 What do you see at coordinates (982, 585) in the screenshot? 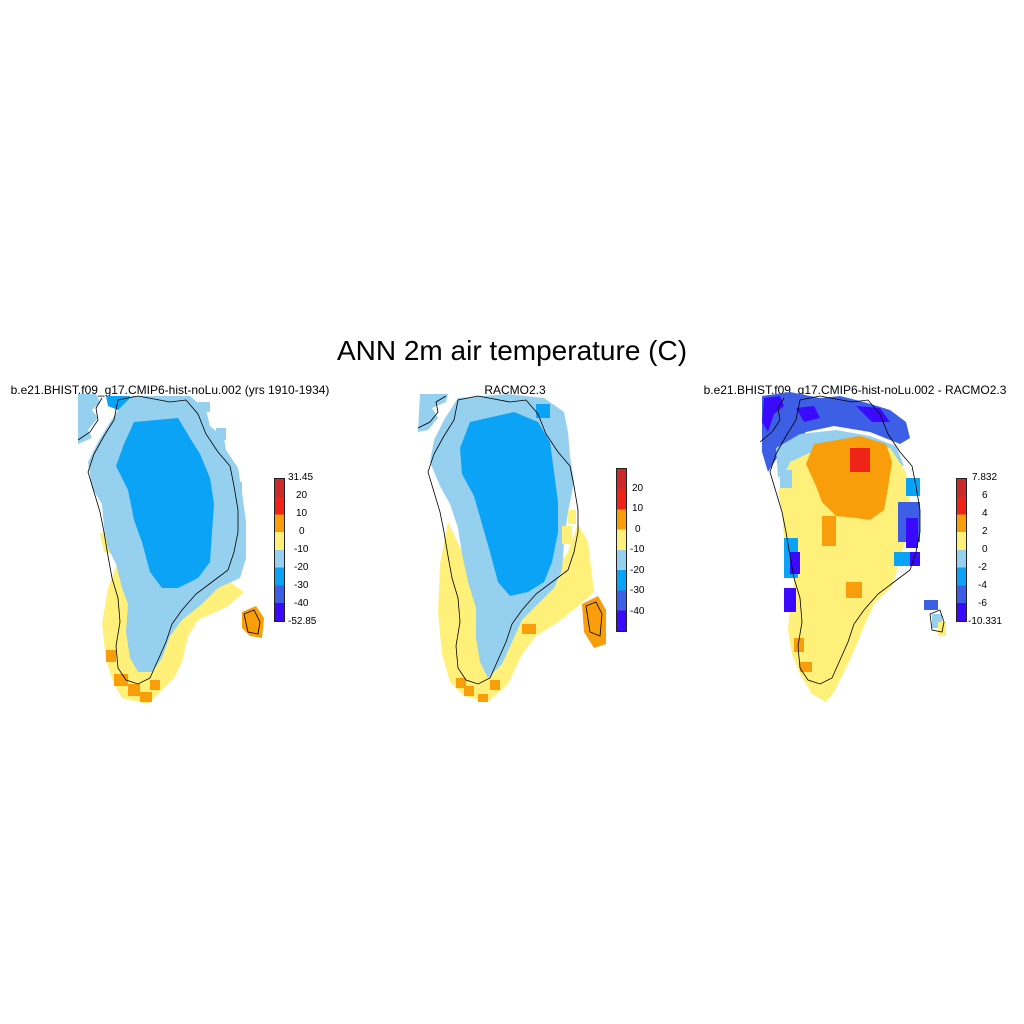
I see `colorbar-label: -4` at bounding box center [982, 585].